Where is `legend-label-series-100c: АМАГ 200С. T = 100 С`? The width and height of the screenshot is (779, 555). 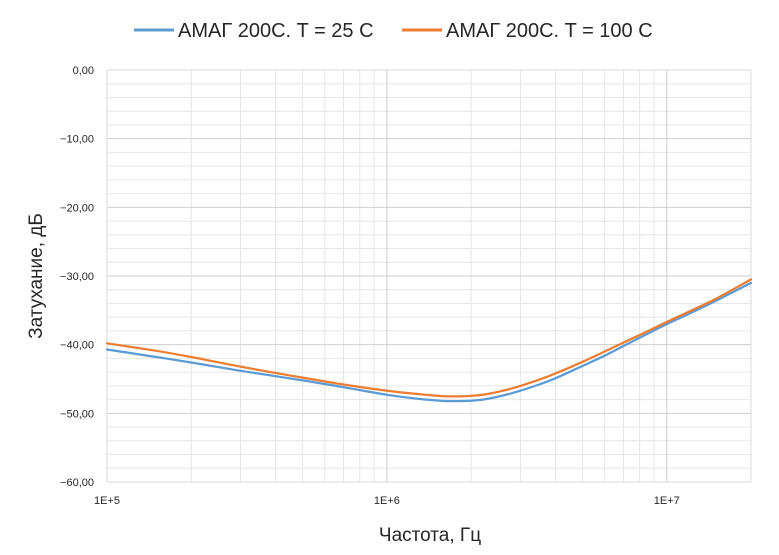 legend-label-series-100c: АМАГ 200С. T = 100 С is located at coordinates (549, 31).